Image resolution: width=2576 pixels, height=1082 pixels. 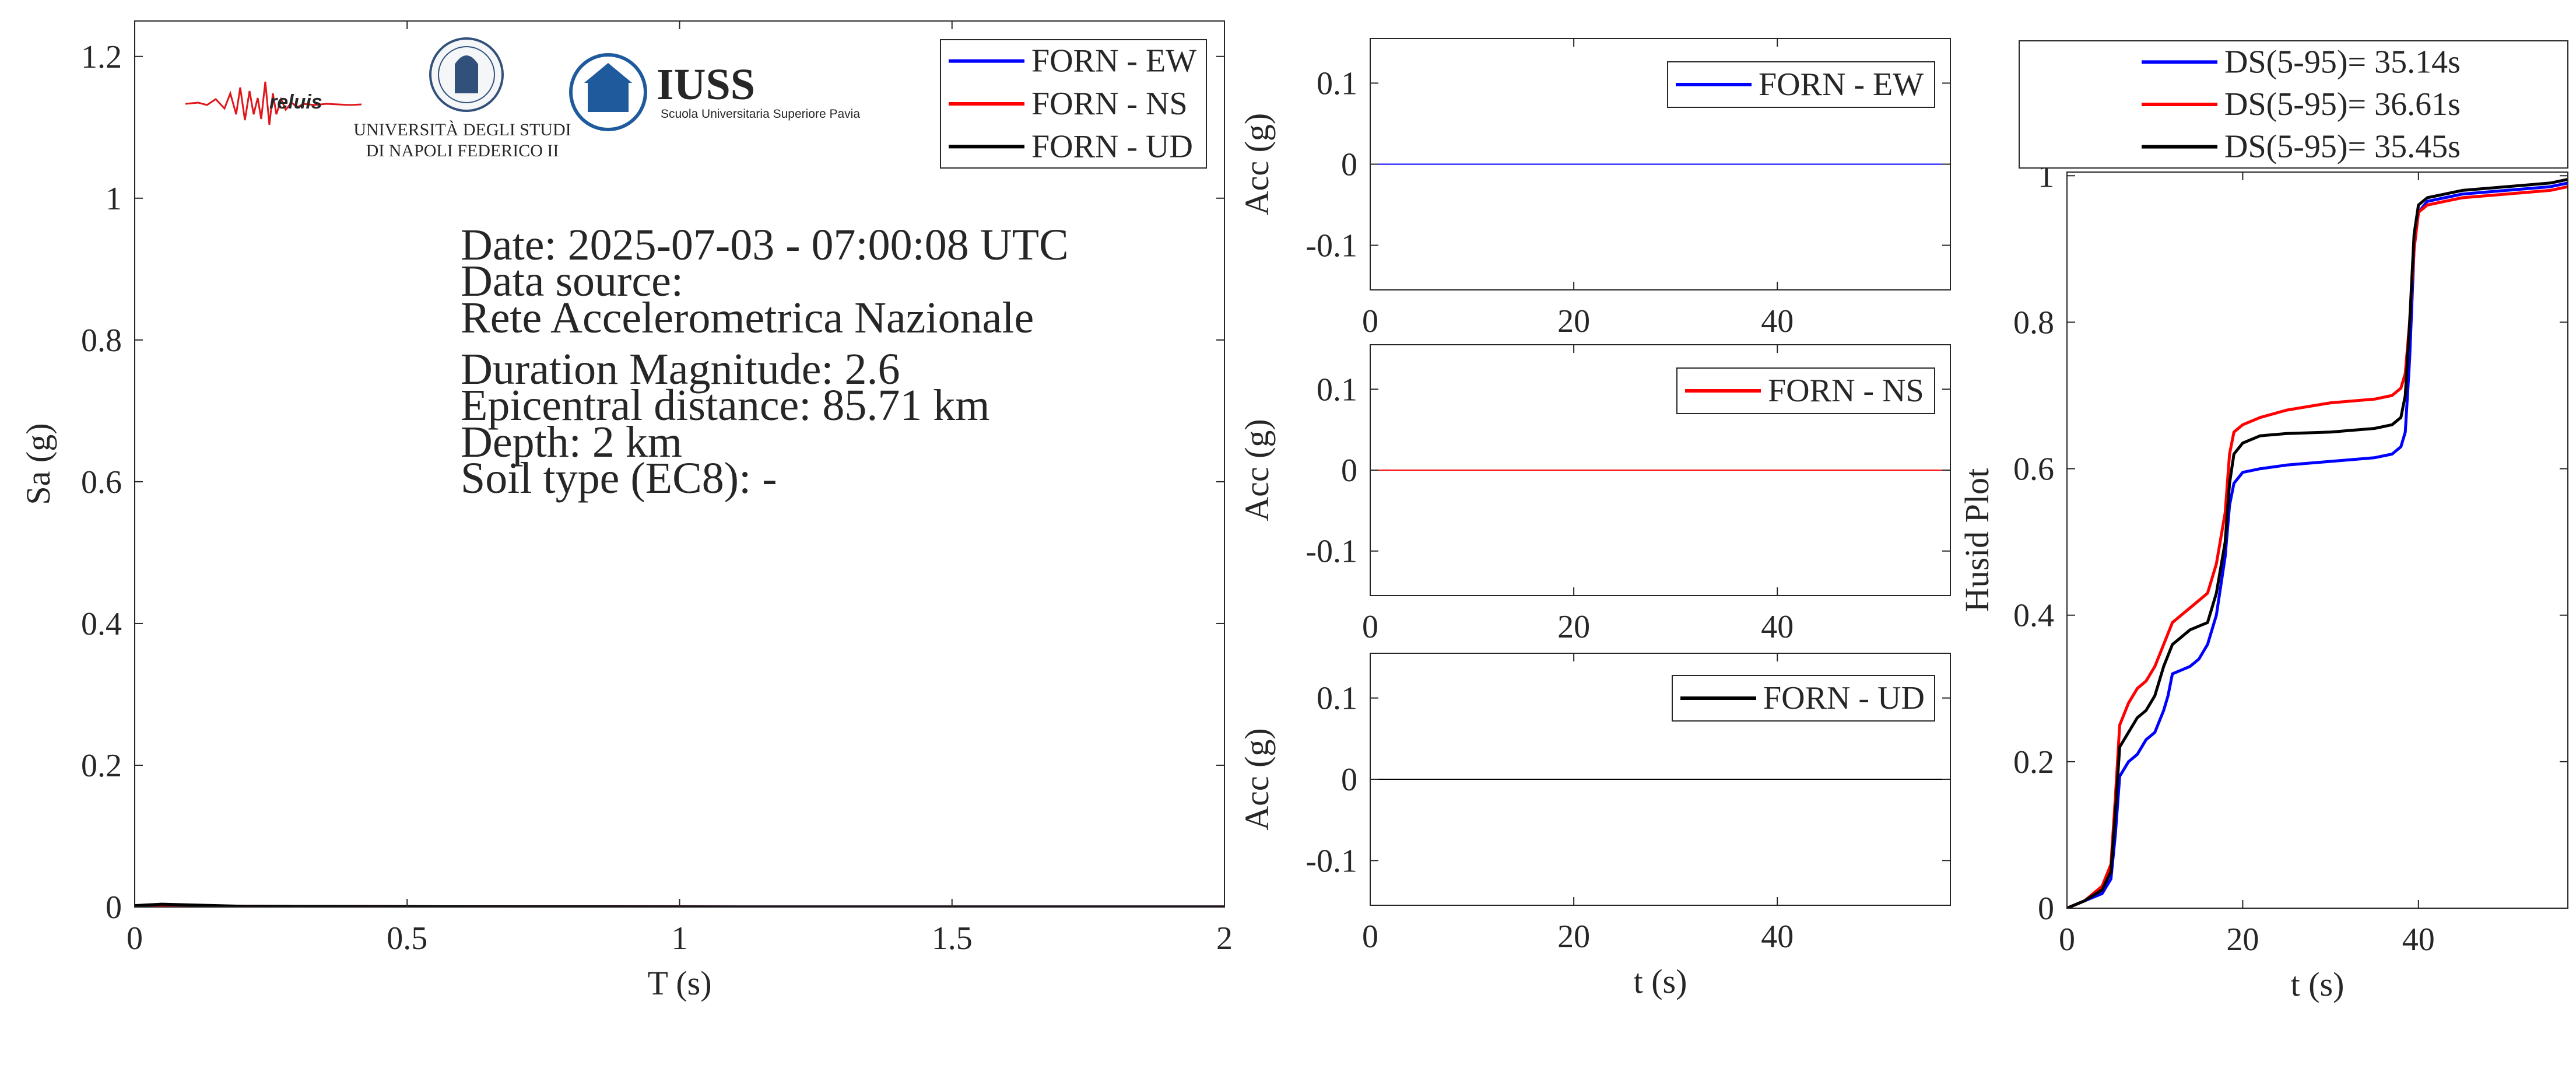 What do you see at coordinates (1370, 321) in the screenshot?
I see `x-tick-label-acc_ew-0: 0` at bounding box center [1370, 321].